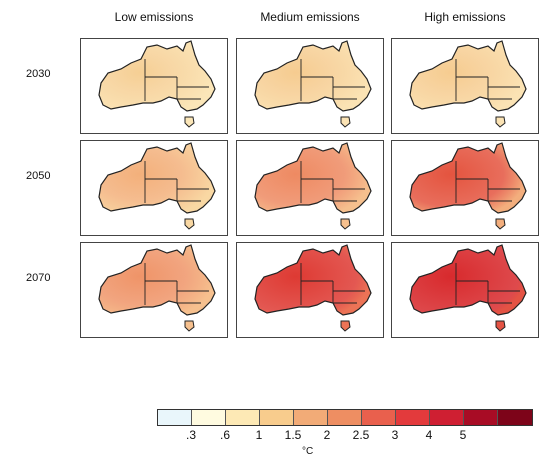 Image resolution: width=540 pixels, height=460 pixels. Describe the element at coordinates (463, 435) in the screenshot. I see `color-scale-tick-label: 5` at that location.